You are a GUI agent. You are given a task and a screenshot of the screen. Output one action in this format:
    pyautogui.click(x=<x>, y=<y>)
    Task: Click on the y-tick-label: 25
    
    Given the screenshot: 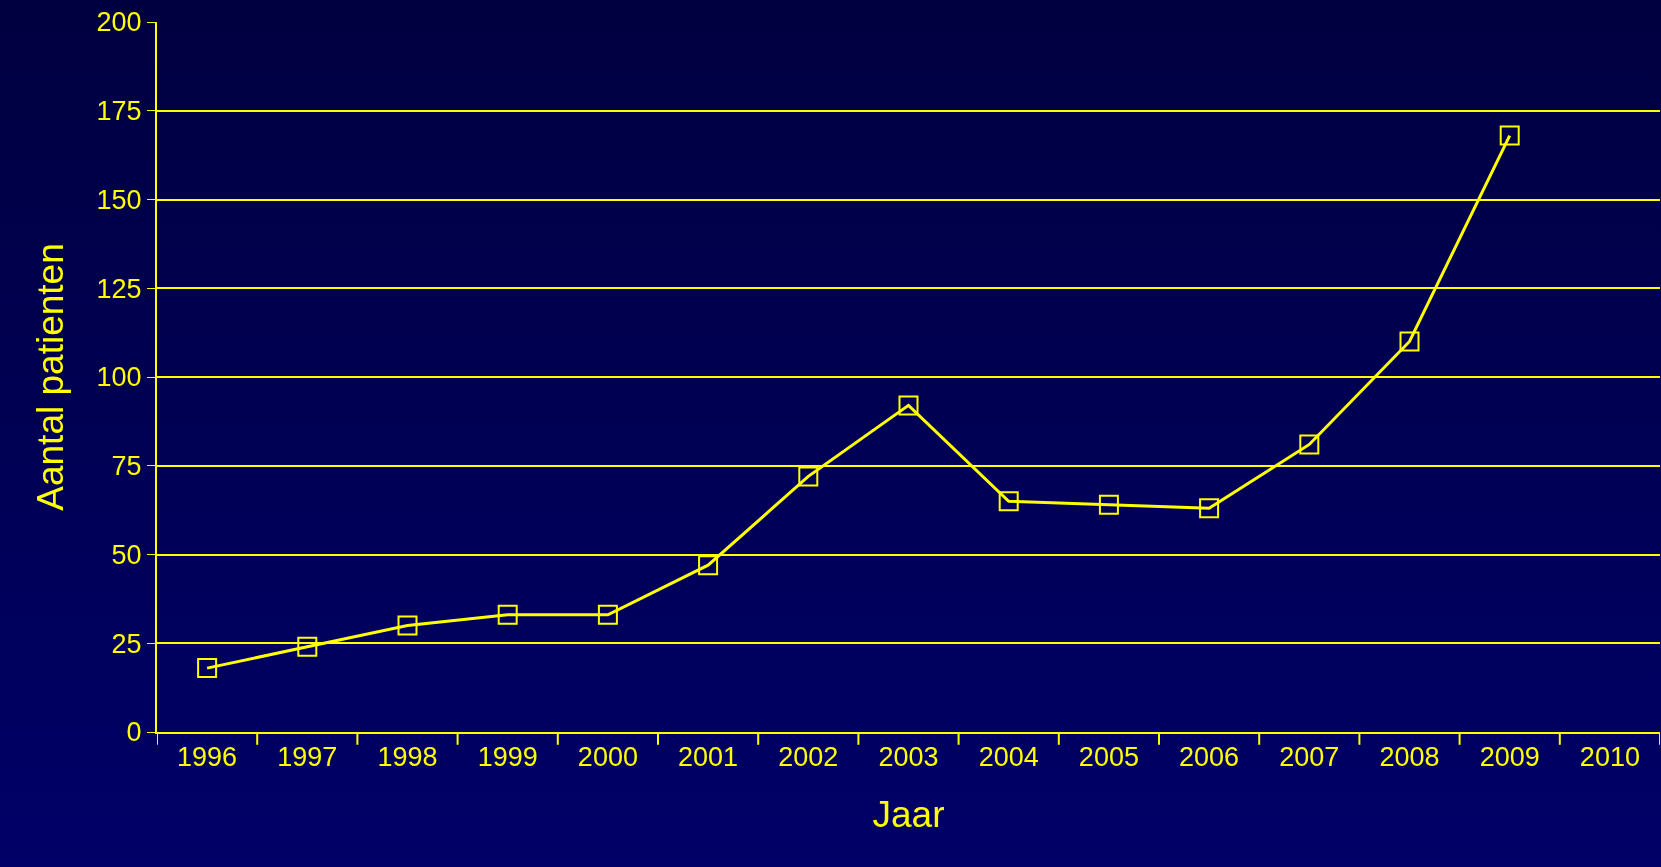 What is the action you would take?
    pyautogui.click(x=126, y=643)
    